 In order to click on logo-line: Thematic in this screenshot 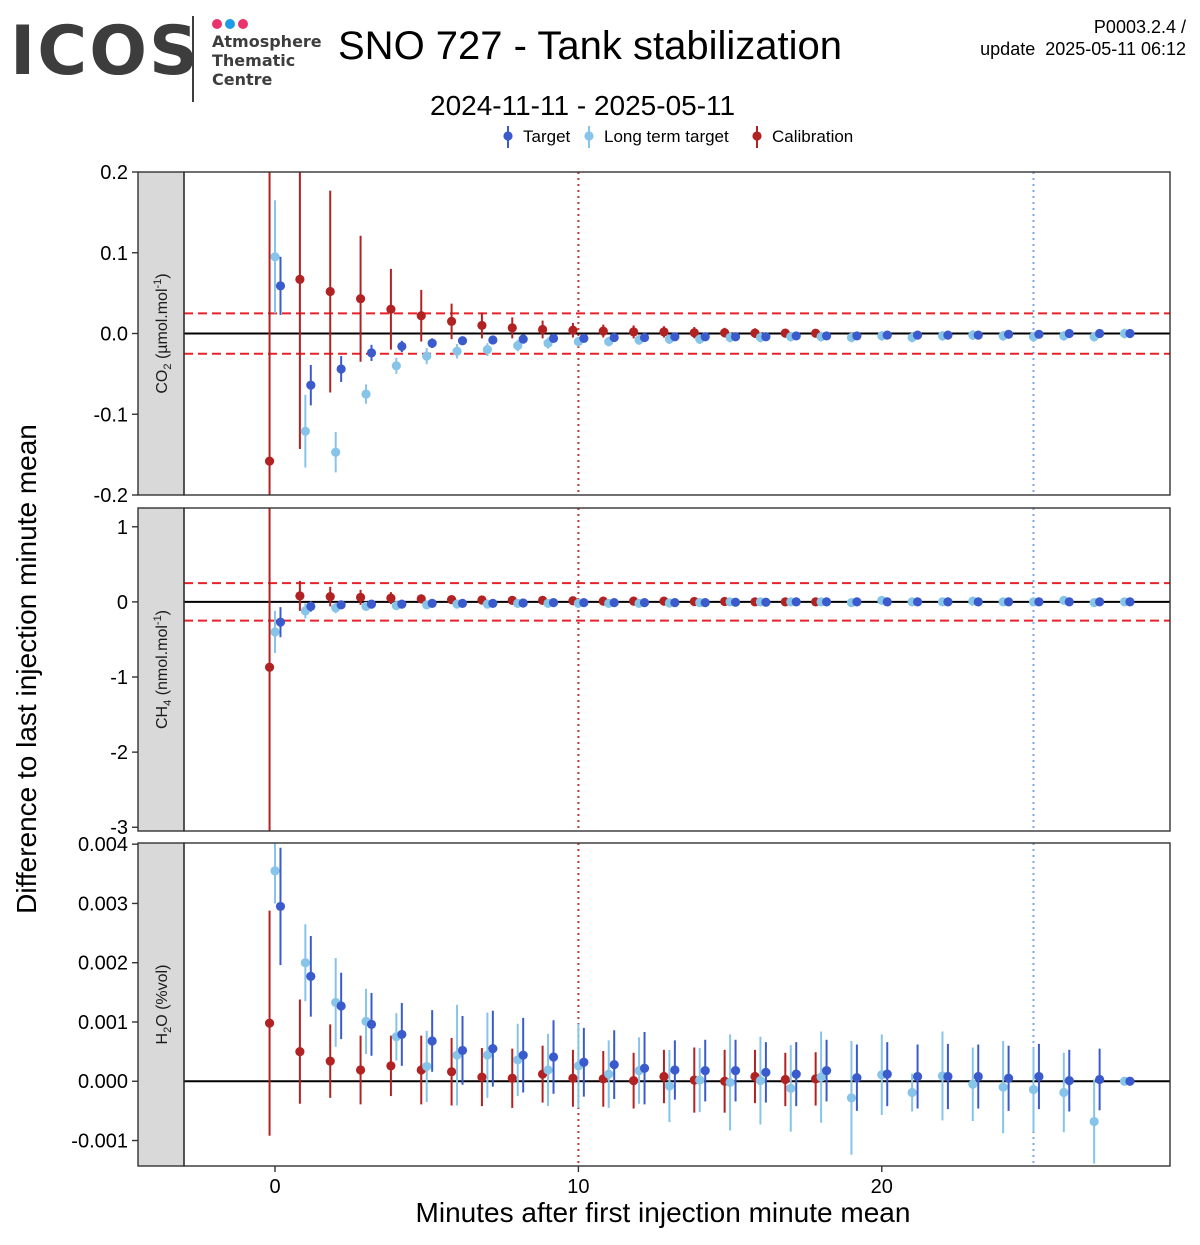, I will do `click(254, 60)`.